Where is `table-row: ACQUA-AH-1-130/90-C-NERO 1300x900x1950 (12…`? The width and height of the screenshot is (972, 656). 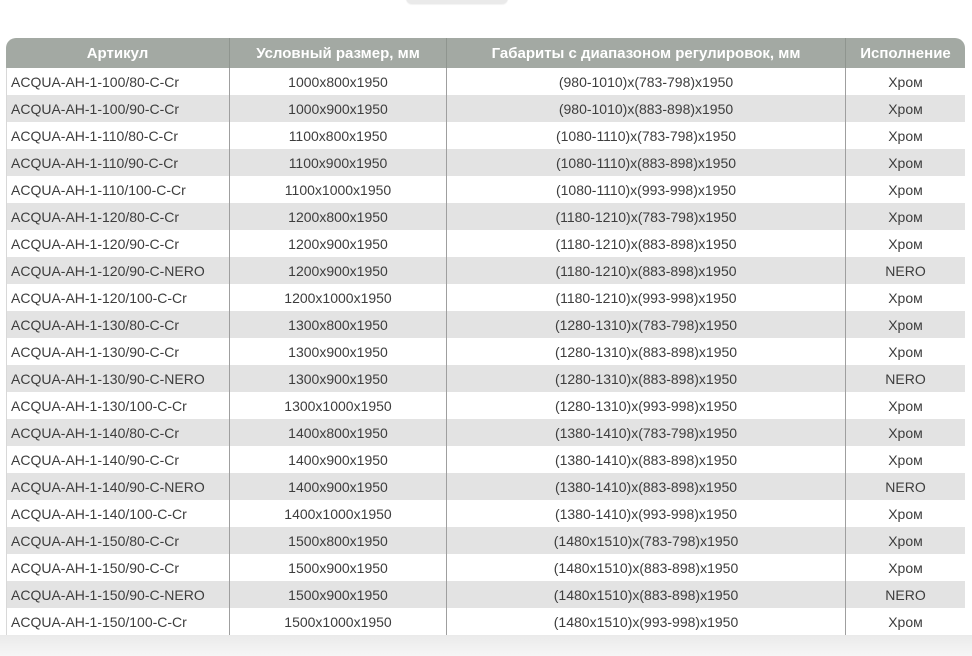
table-row: ACQUA-AH-1-130/90-C-NERO 1300x900x1950 (12… is located at coordinates (485, 378).